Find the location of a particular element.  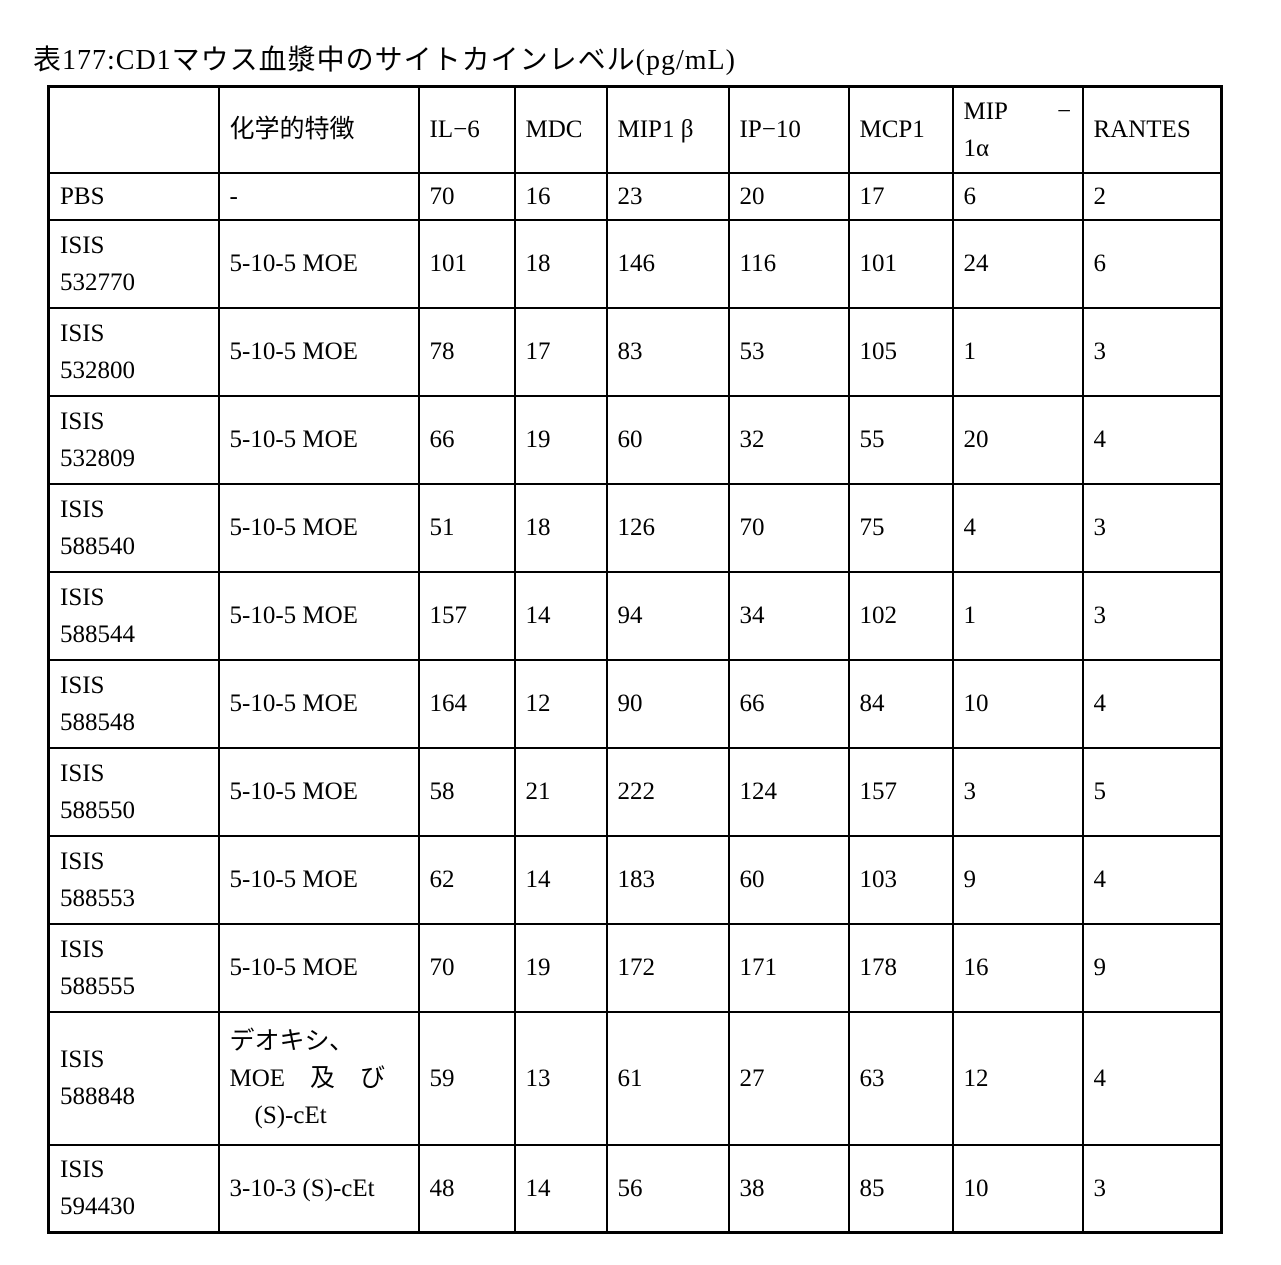

column-header-rantes: RANTES is located at coordinates (1152, 129).